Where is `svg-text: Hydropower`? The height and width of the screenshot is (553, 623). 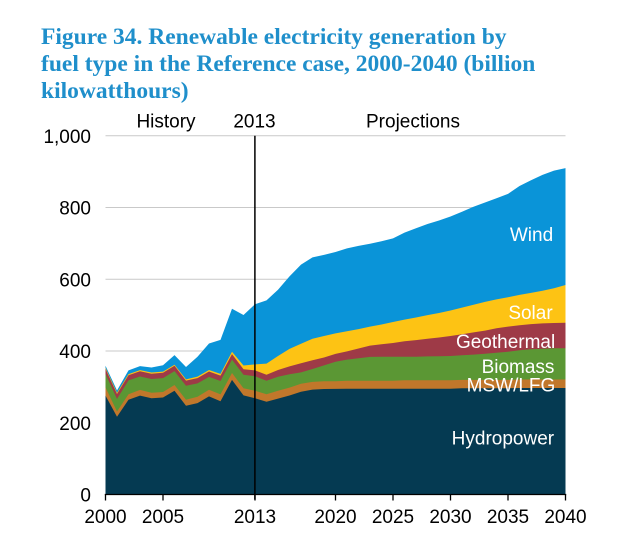
svg-text: Hydropower is located at coordinates (503, 438).